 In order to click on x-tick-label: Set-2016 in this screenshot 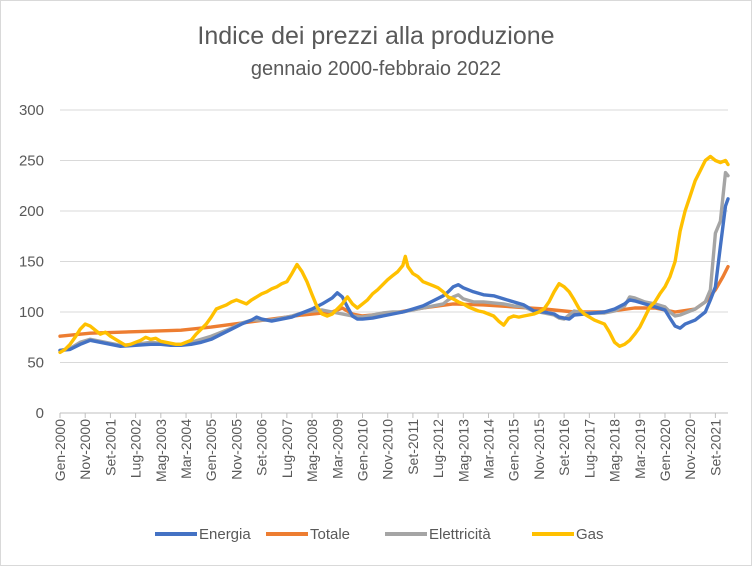, I will do `click(564, 447)`.